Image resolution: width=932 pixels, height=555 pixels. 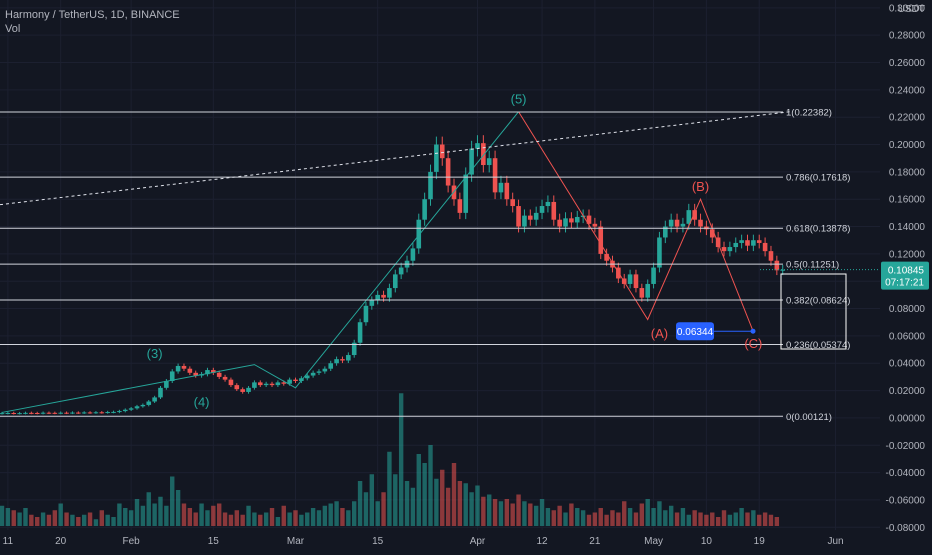 I want to click on x-tick-label: Mar, so click(x=296, y=541).